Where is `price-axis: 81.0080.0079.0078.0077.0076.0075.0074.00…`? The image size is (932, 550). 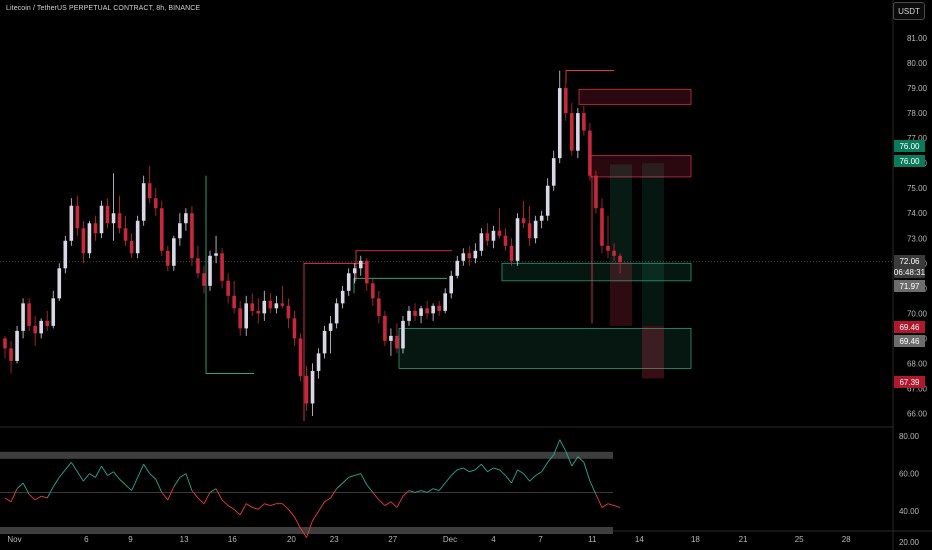 price-axis: 81.0080.0079.0078.0077.0076.0075.0074.00… is located at coordinates (917, 226).